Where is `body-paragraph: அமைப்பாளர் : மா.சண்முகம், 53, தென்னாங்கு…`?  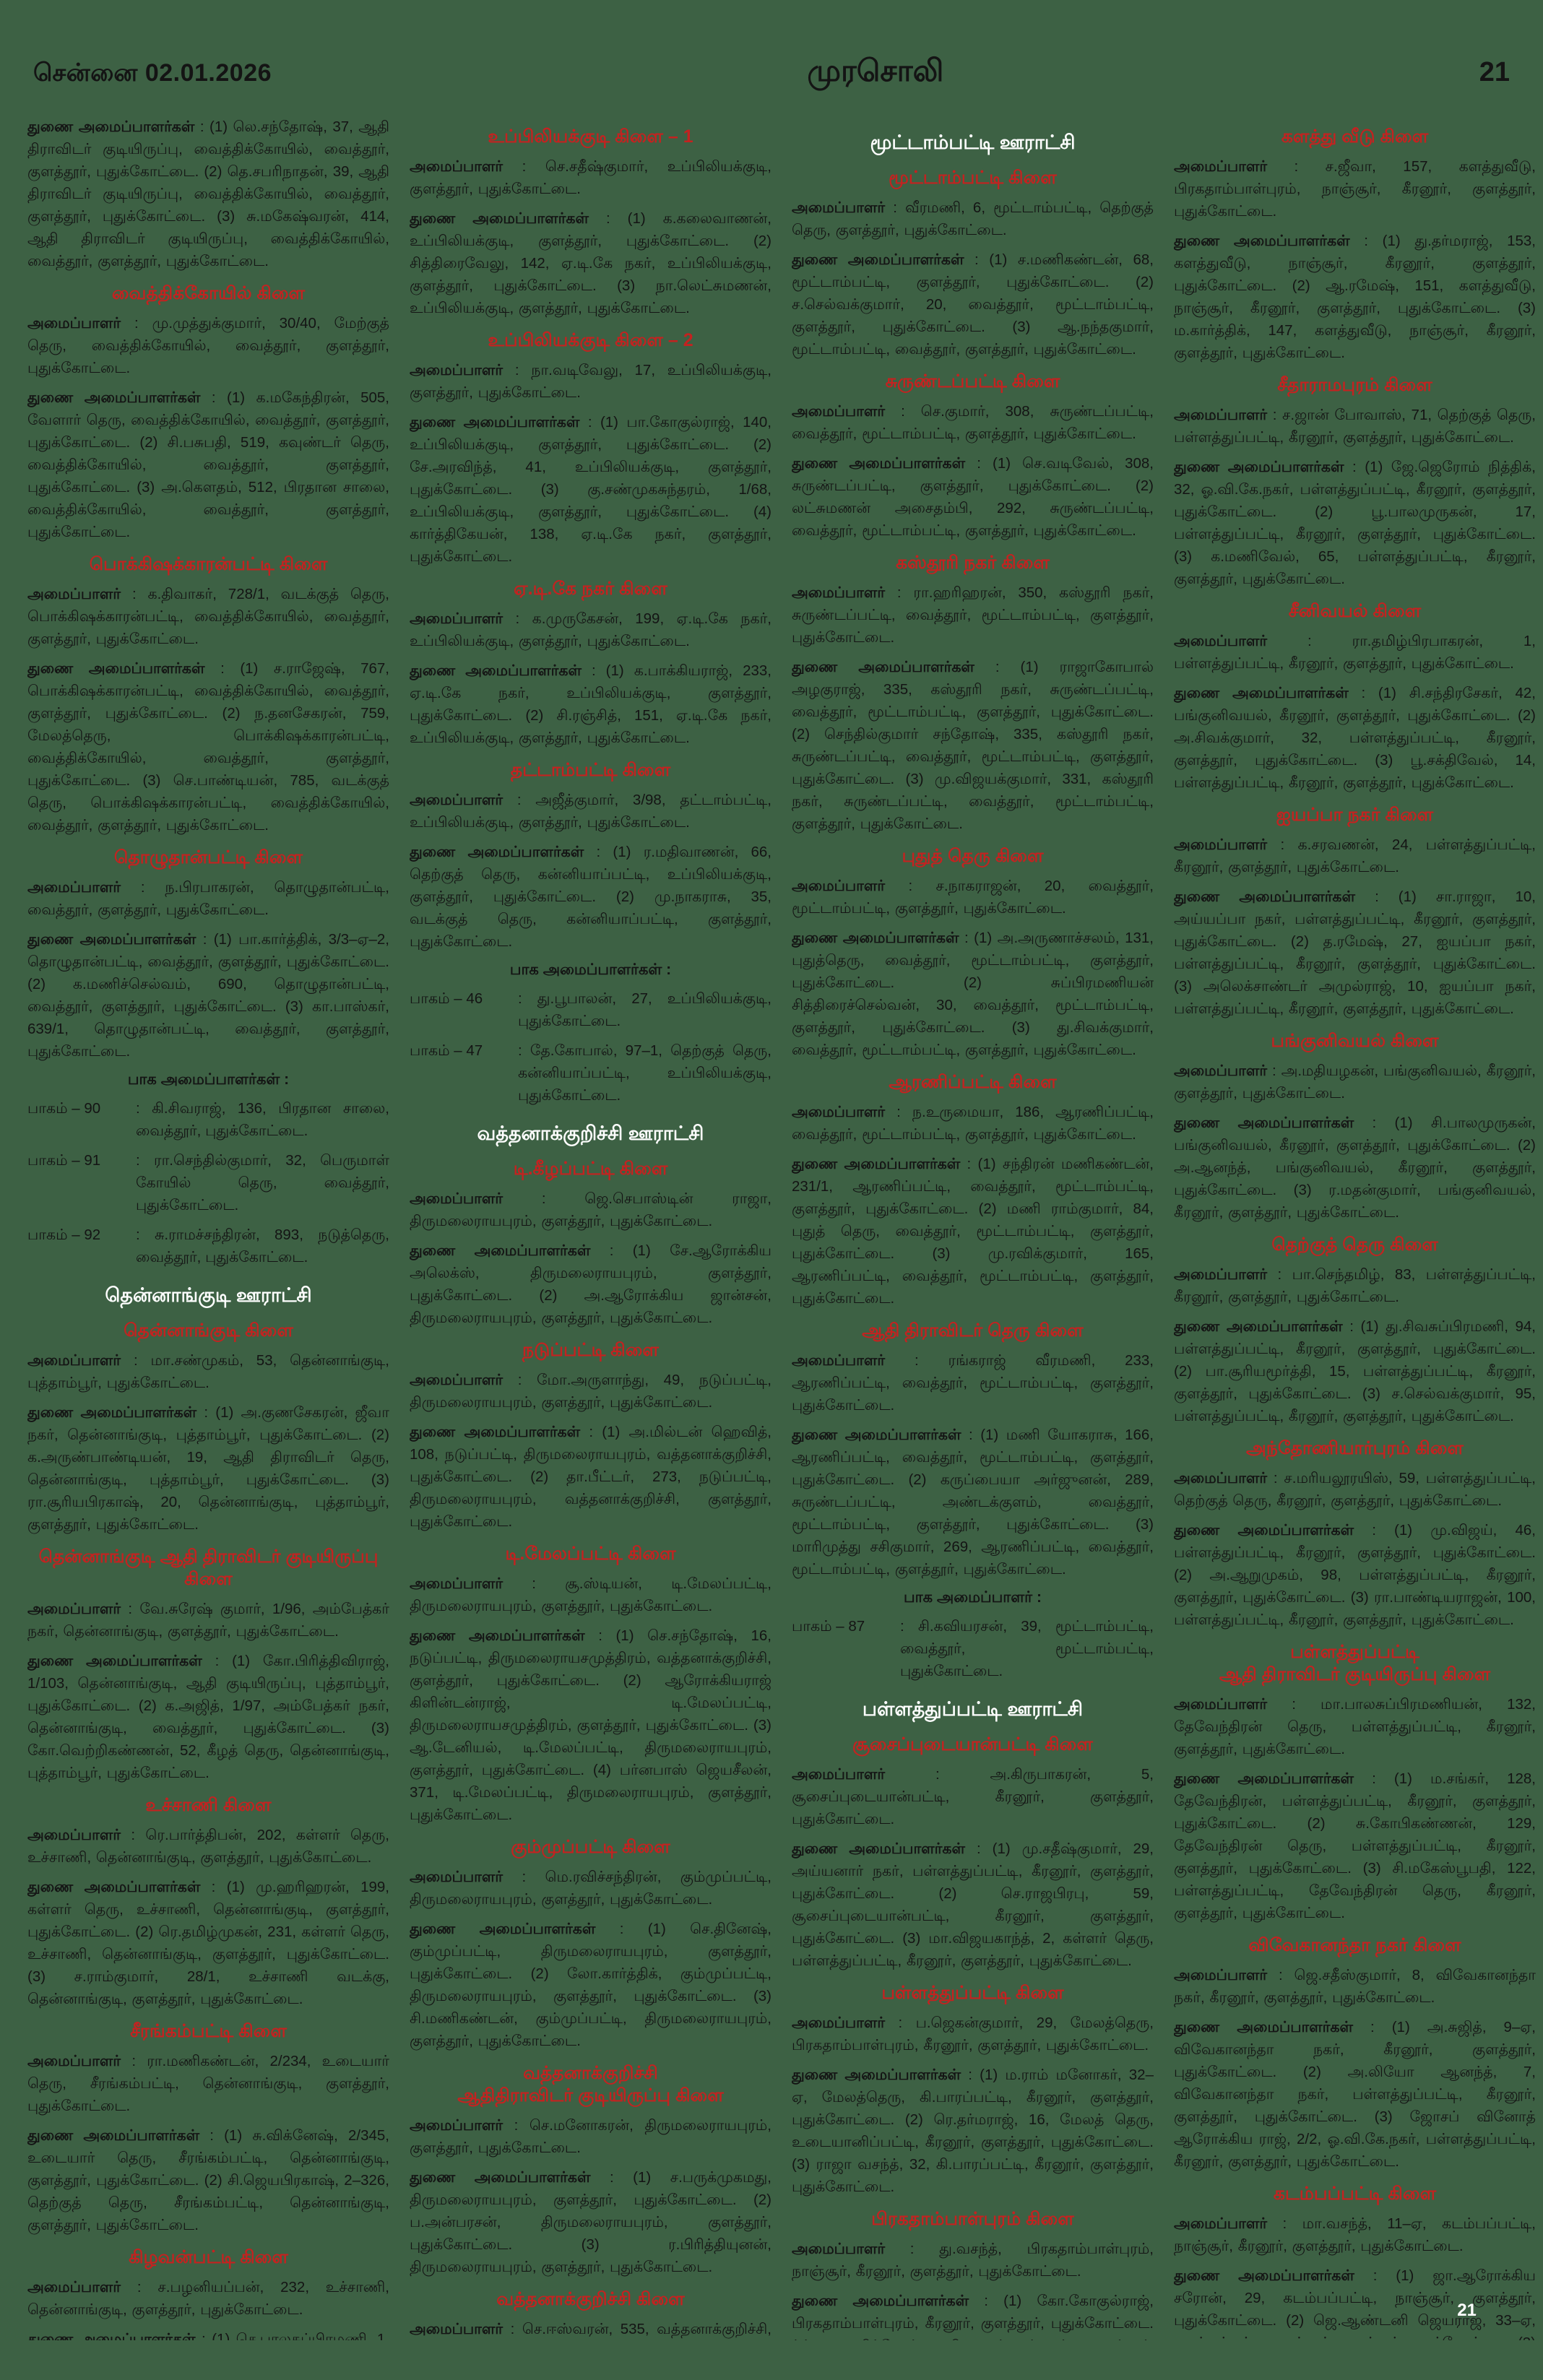
body-paragraph: அமைப்பாளர் : மா.சண்முகம், 53, தென்னாங்கு… is located at coordinates (208, 1371).